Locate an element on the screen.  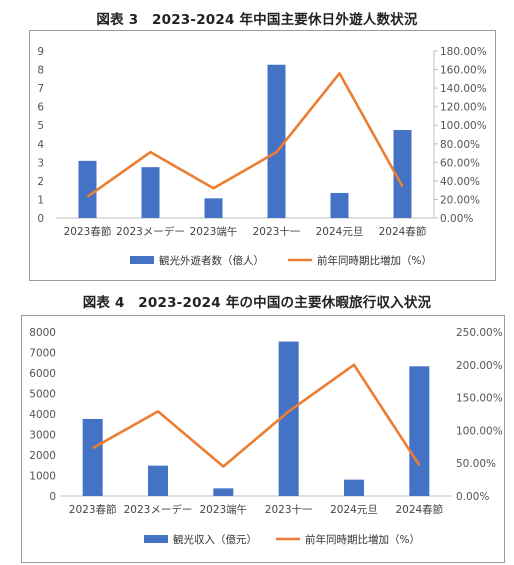
left-axis-tick-label: 7000 is located at coordinates (42, 354).